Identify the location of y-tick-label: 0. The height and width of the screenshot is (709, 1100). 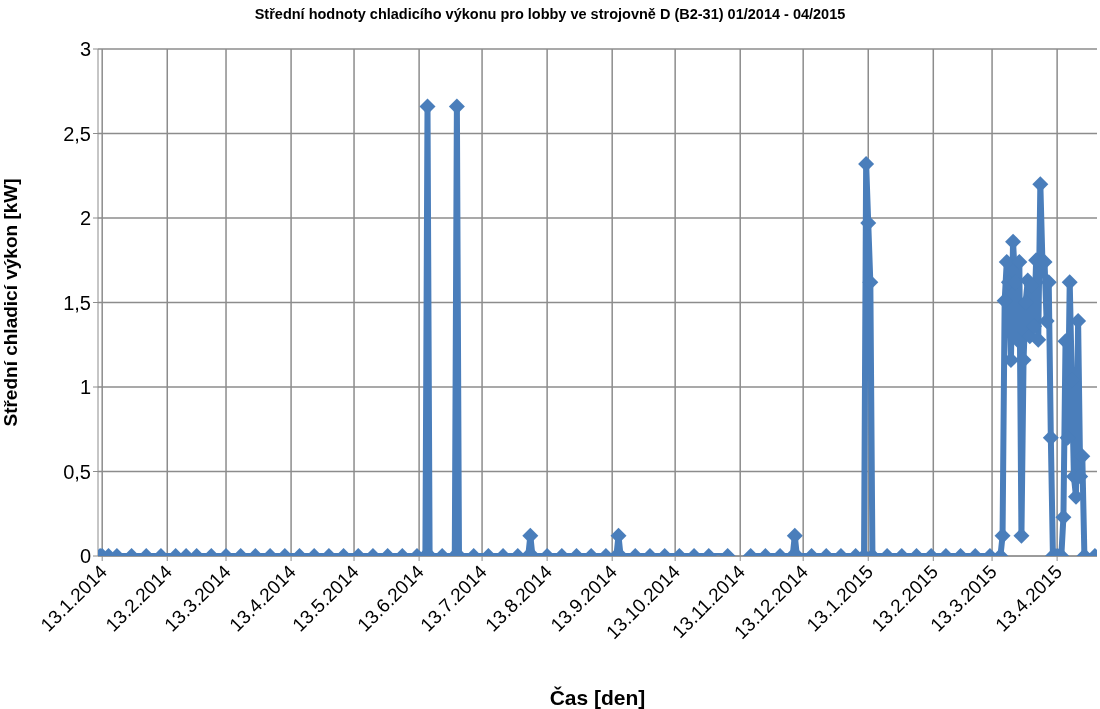
(85, 556).